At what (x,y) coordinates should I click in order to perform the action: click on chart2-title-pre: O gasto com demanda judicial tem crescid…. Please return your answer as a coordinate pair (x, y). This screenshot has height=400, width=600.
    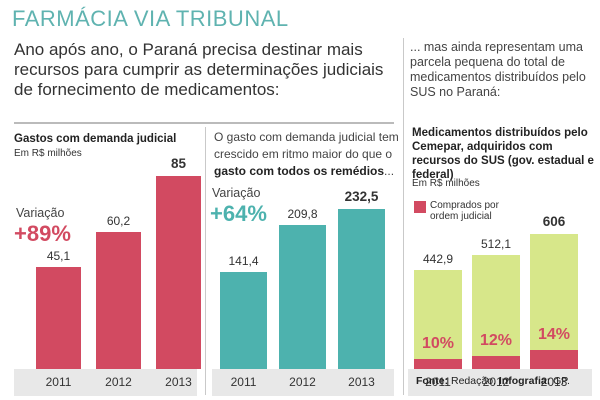
    Looking at the image, I should click on (306, 145).